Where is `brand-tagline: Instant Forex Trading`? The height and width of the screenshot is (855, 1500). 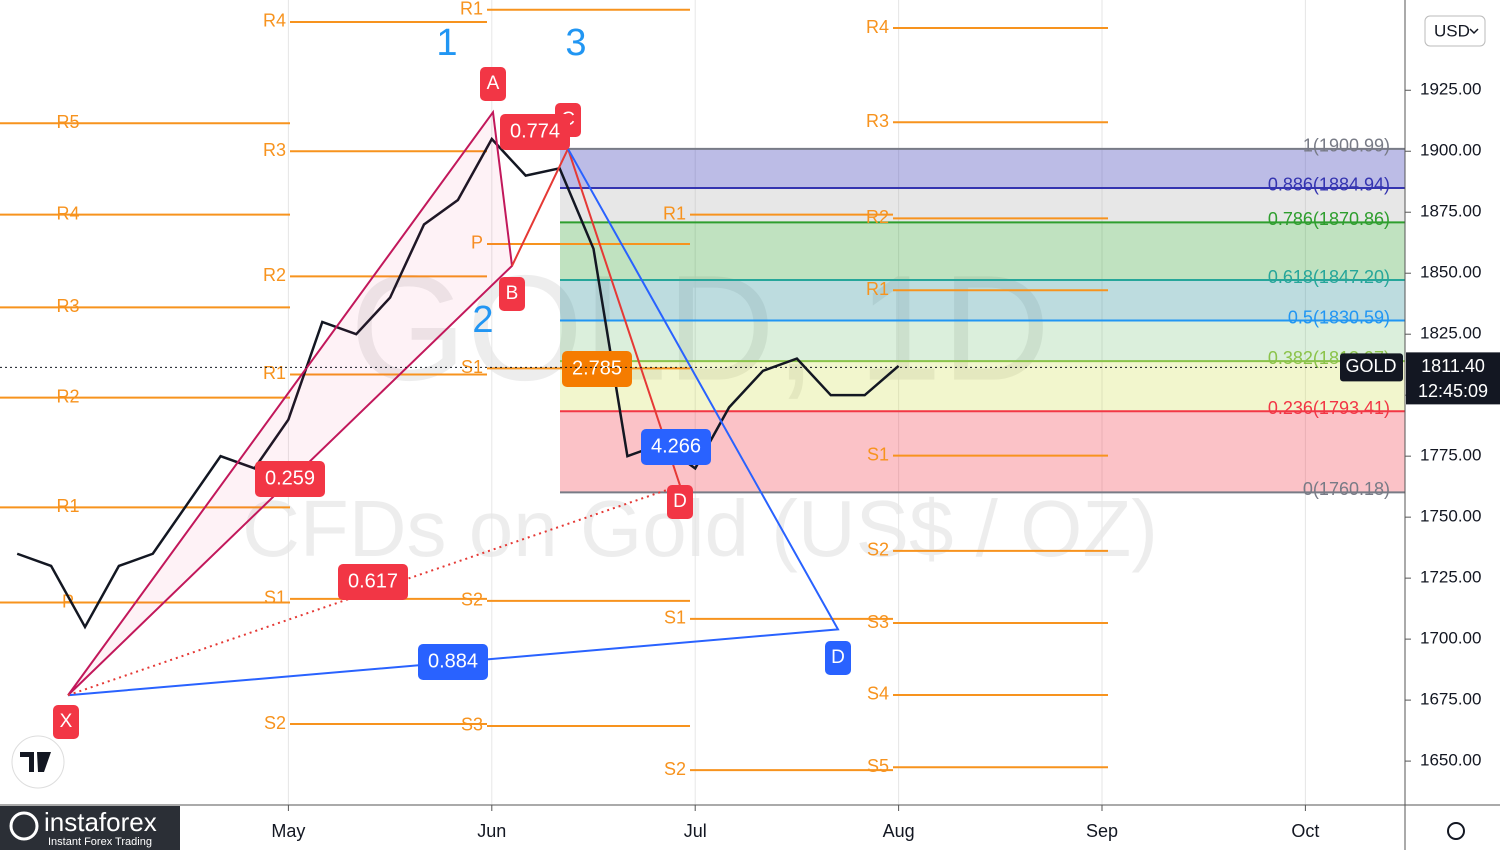
brand-tagline: Instant Forex Trading is located at coordinates (100, 842).